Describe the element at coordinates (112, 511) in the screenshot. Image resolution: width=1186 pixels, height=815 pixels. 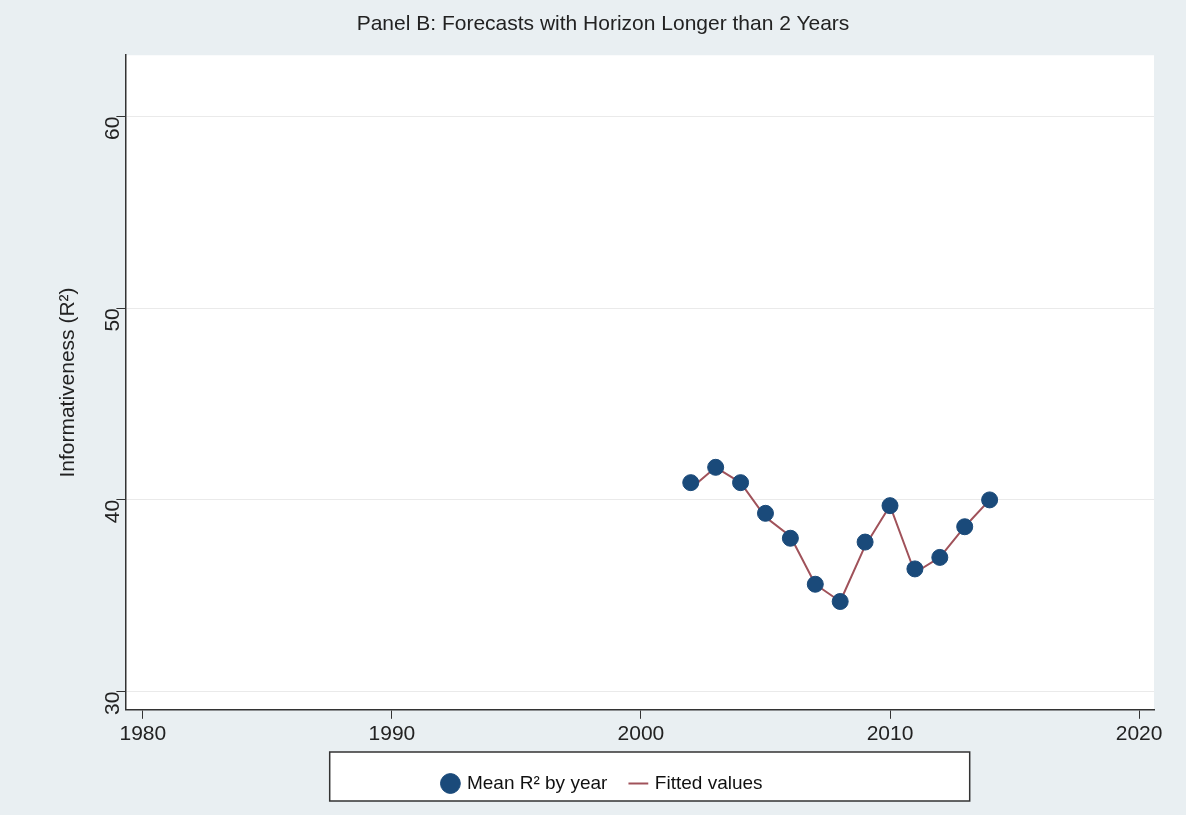
I see `y-tick-label: 40` at that location.